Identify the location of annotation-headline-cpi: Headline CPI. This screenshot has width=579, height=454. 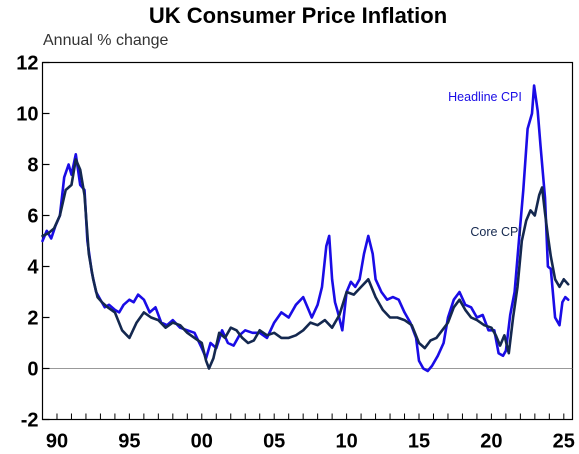
(485, 97).